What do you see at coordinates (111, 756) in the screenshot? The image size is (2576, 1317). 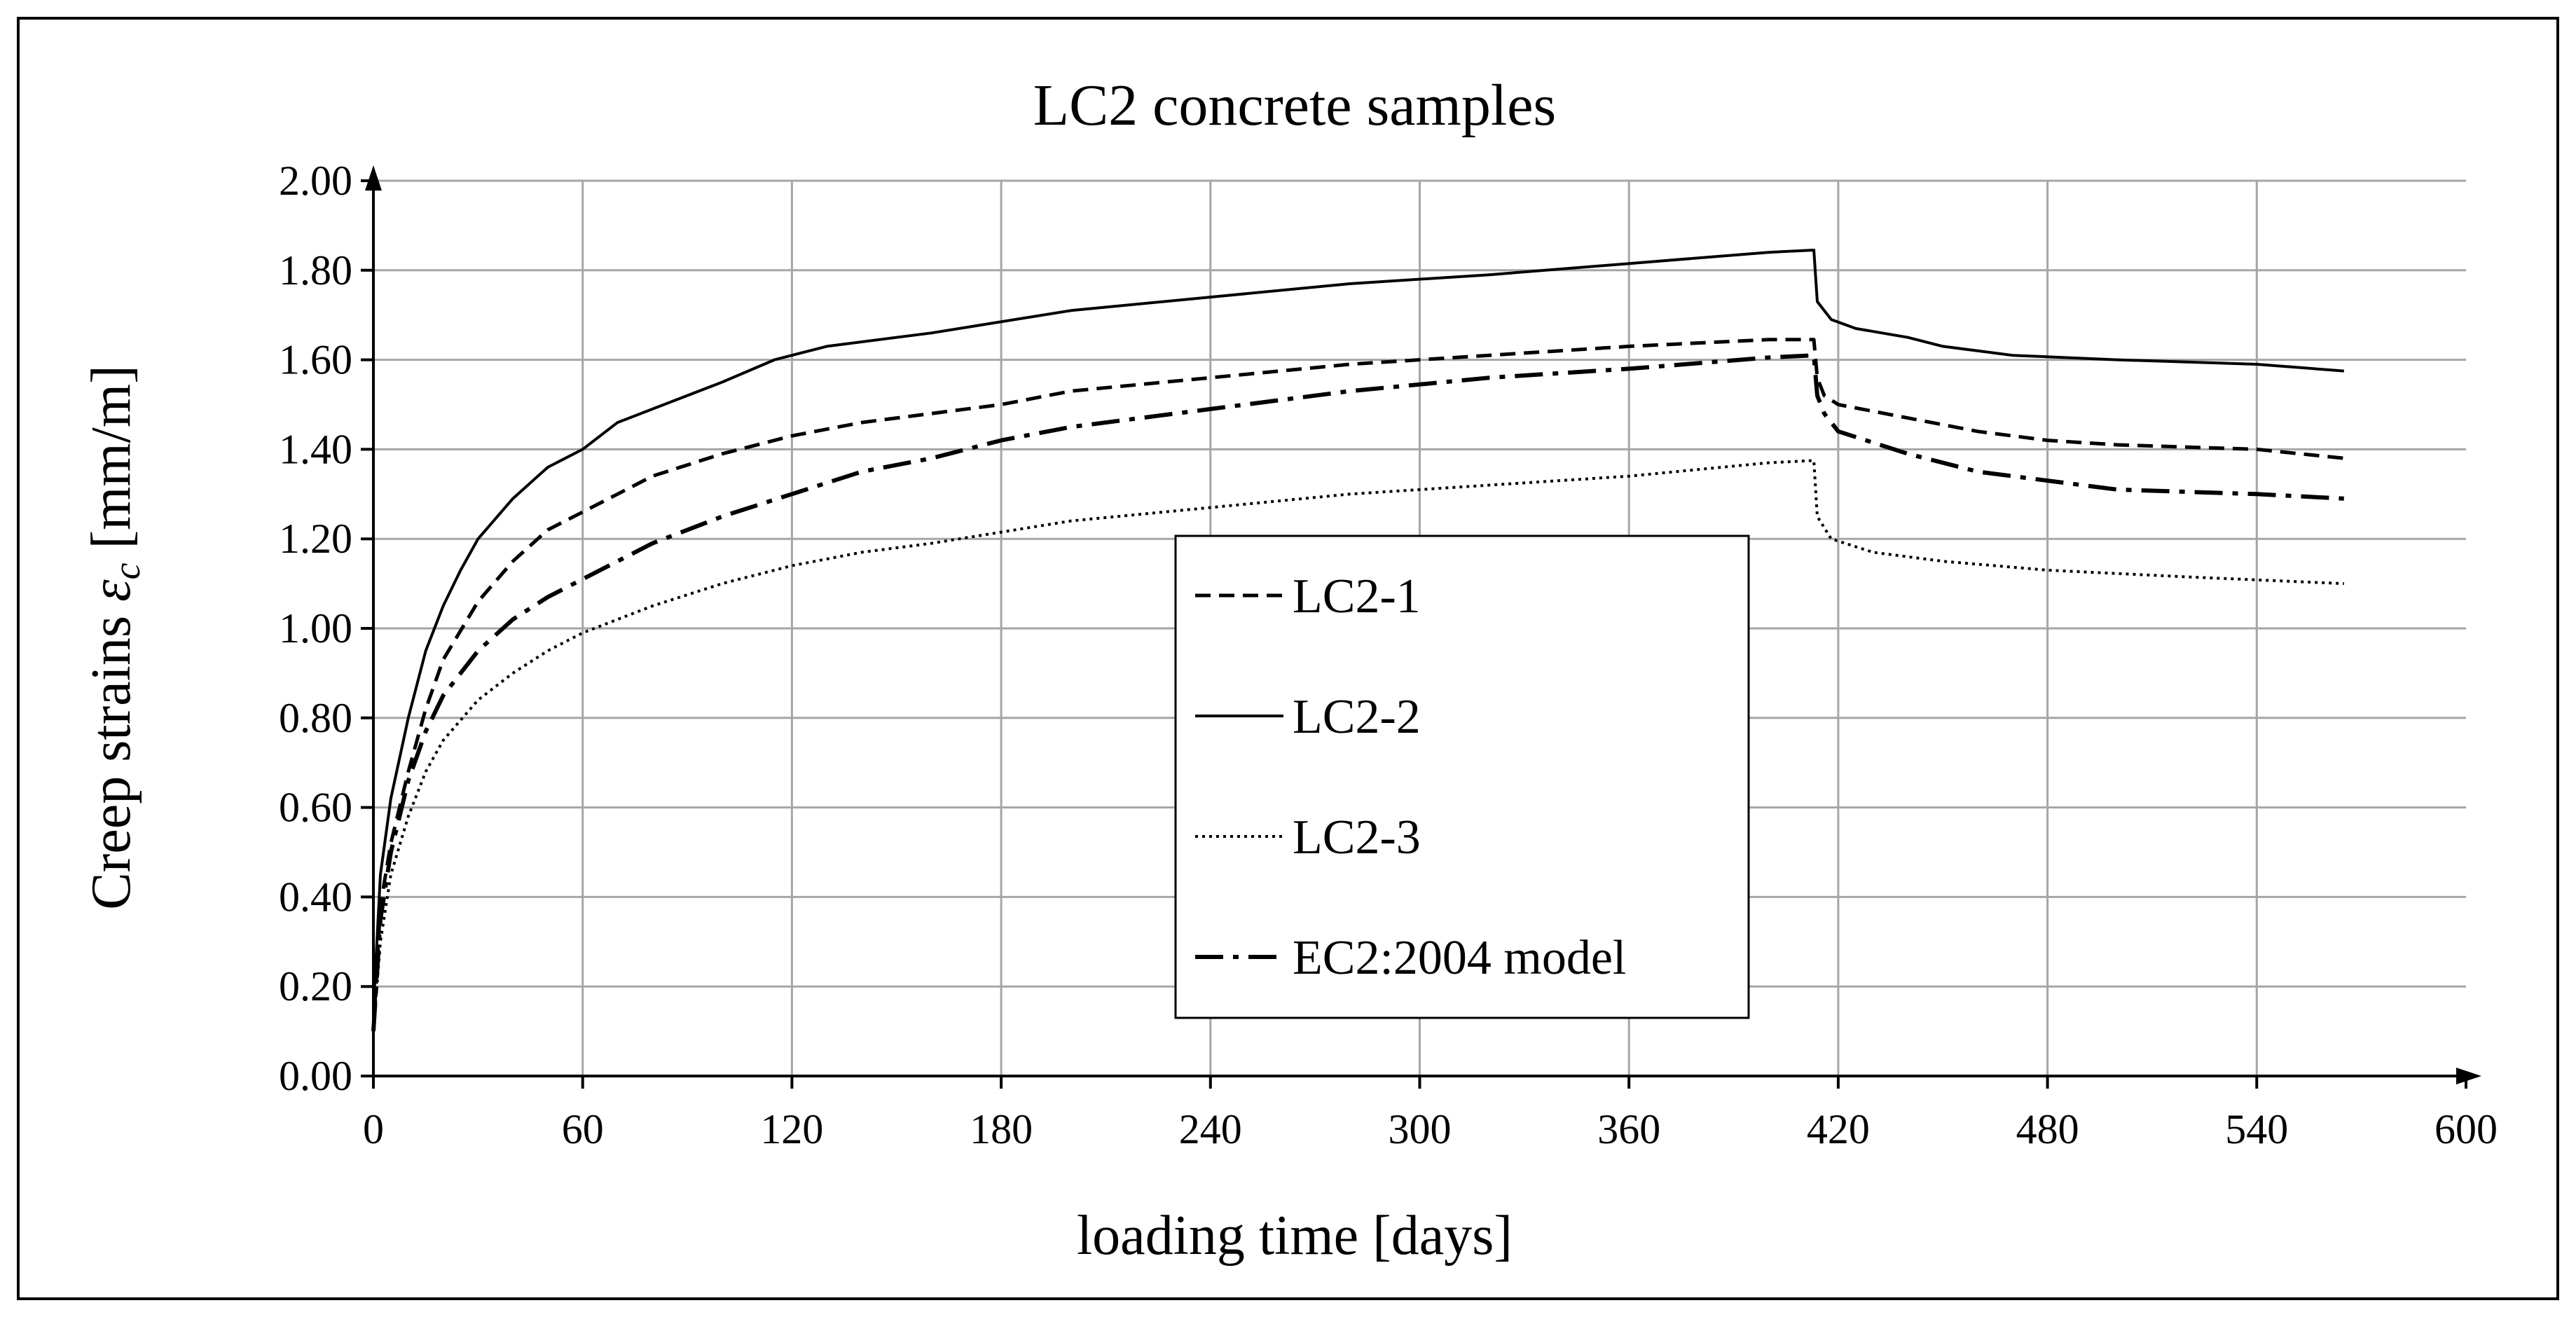 I see `y-axis-title-prefix: Creep strains` at bounding box center [111, 756].